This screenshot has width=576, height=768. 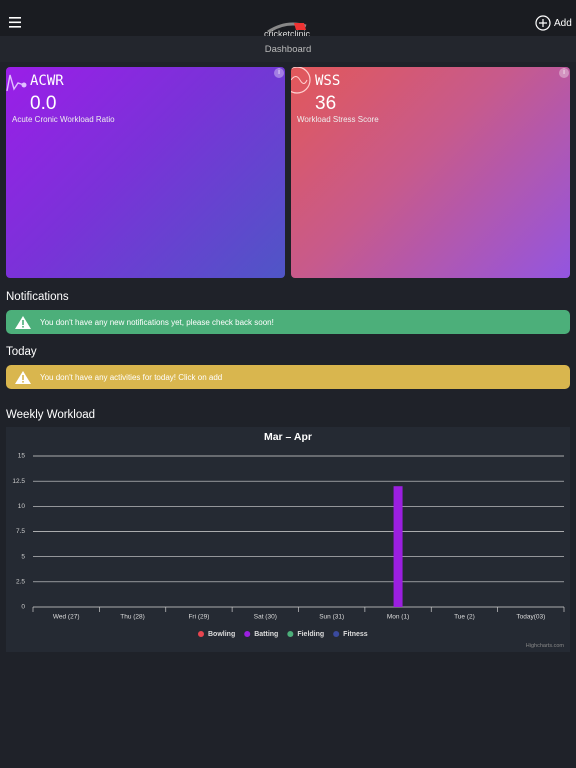 What do you see at coordinates (15, 22) in the screenshot?
I see `menu-icon` at bounding box center [15, 22].